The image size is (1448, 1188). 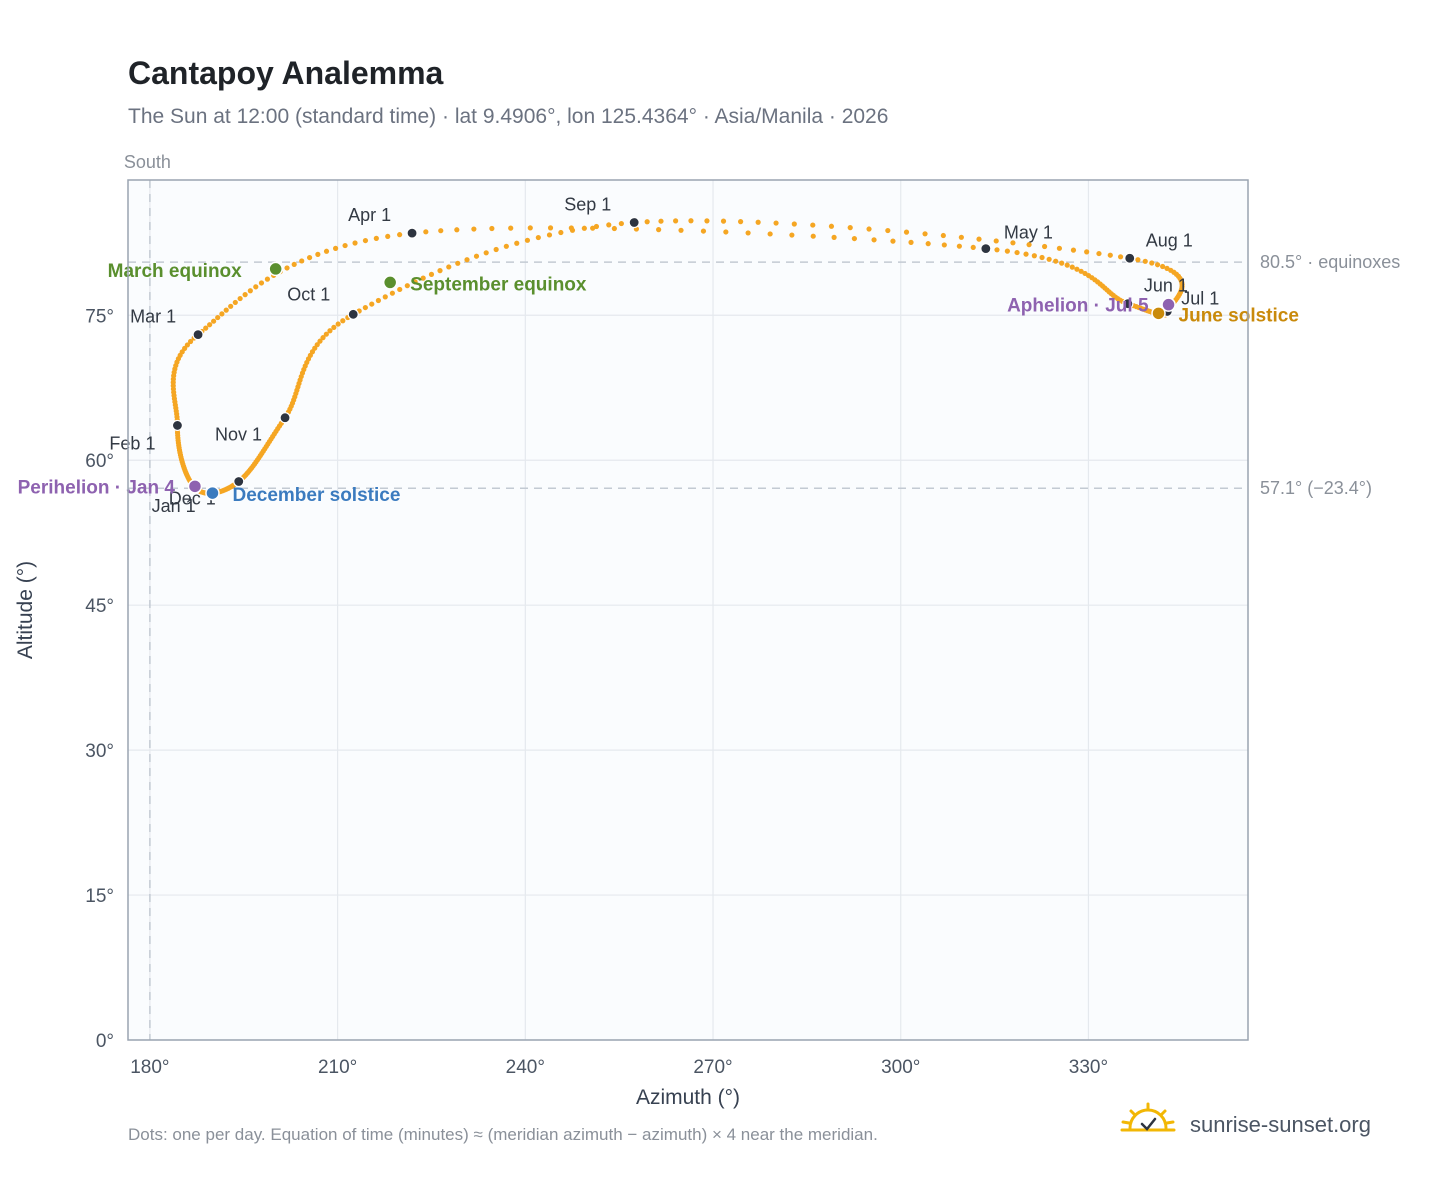 I want to click on y-tick-label: 15°, so click(x=99, y=896).